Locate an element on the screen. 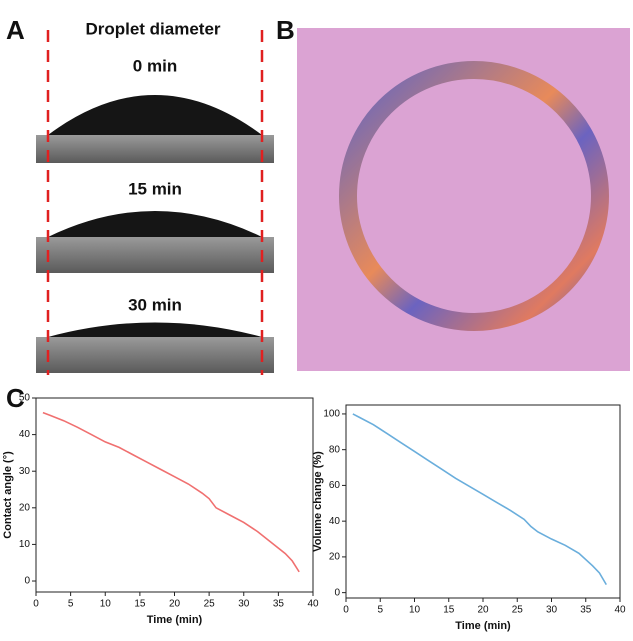 Image resolution: width=633 pixels, height=641 pixels. y-tick-label: 30 is located at coordinates (25, 471).